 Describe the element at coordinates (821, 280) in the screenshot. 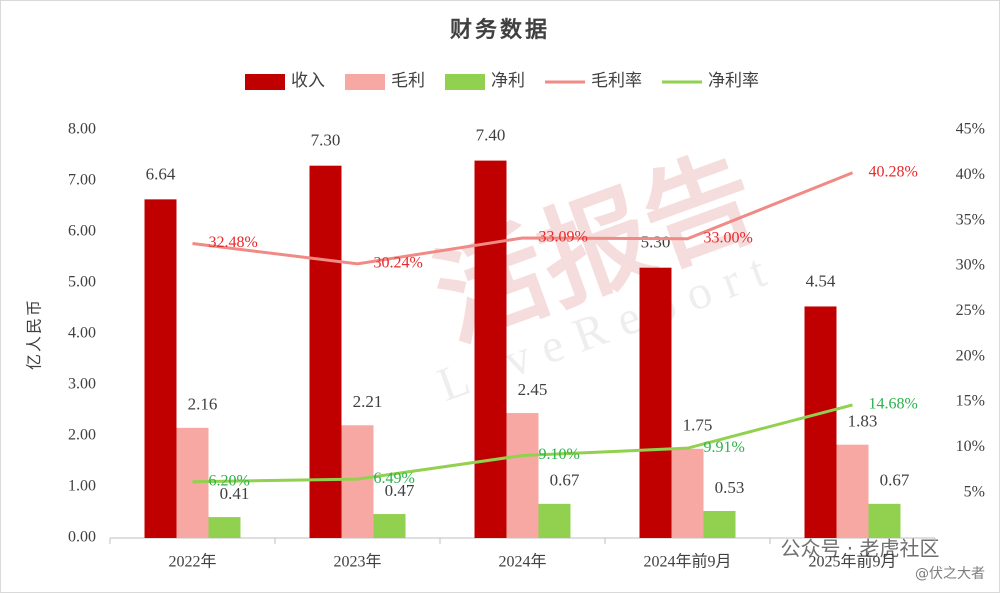

I see `bar-value-label: 4.54` at that location.